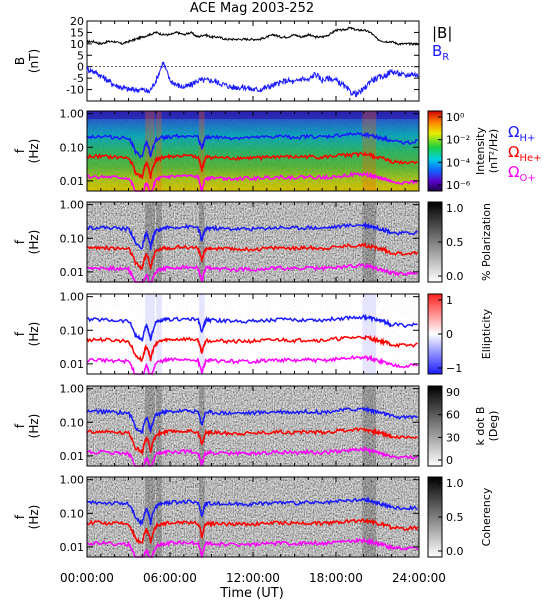  What do you see at coordinates (77, 21) in the screenshot?
I see `y-tick-label: 20` at bounding box center [77, 21].